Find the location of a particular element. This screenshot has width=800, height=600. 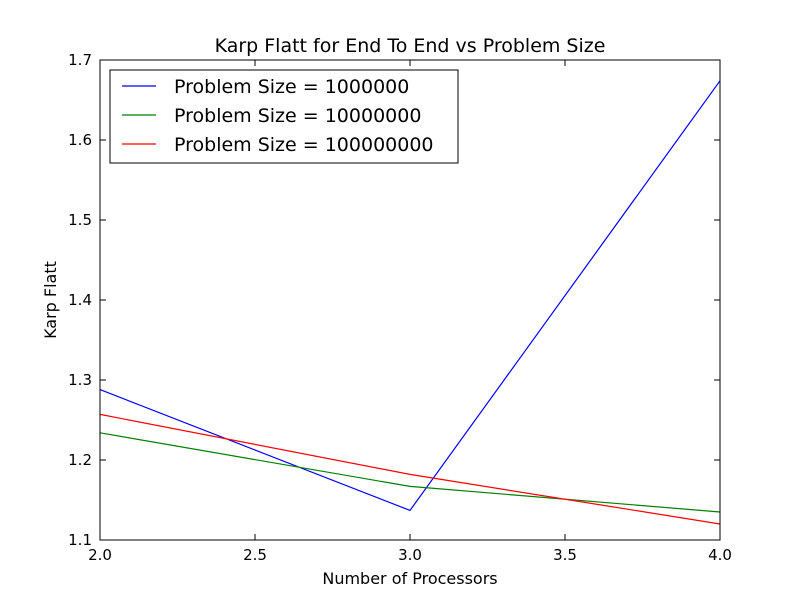

x-tick-label: 2.0 is located at coordinates (100, 555).